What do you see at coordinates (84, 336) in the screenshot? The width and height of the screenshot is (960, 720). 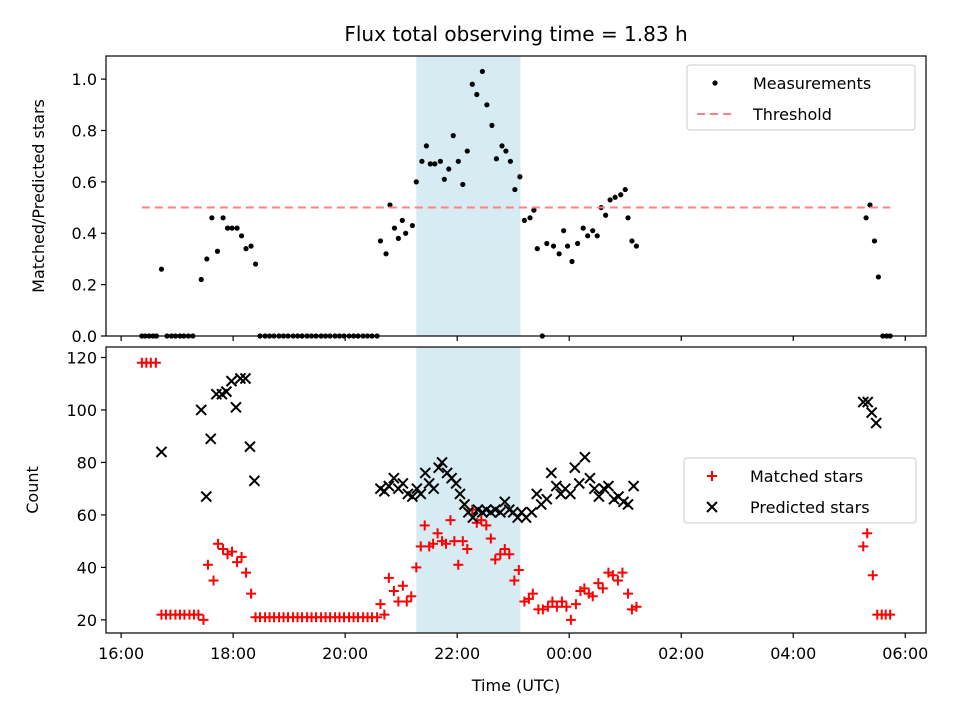 I see `y-tick-label: 0.0` at bounding box center [84, 336].